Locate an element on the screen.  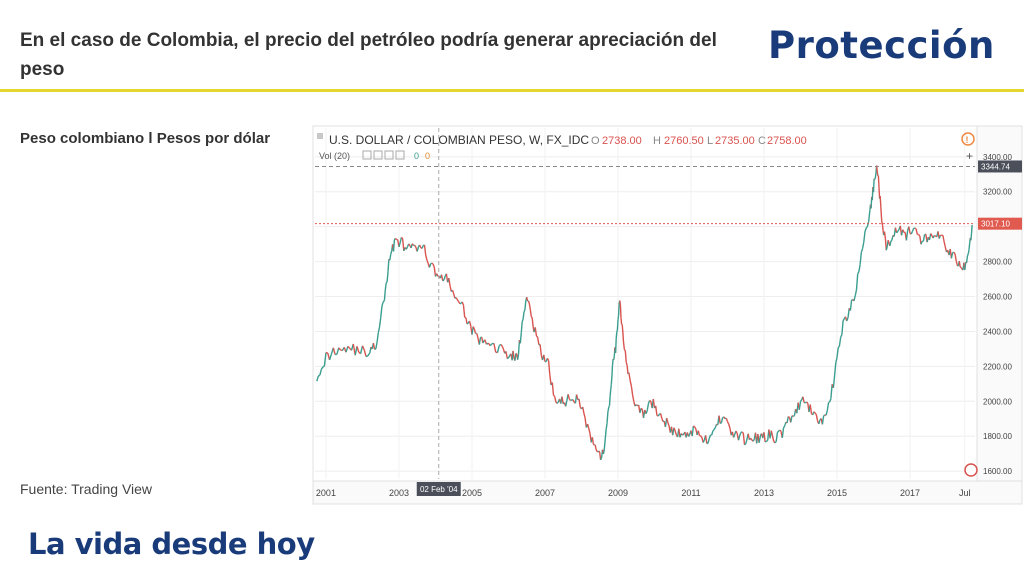
symbol-title: U.S. DOLLAR / COLOMBIAN PESO, W, FX_IDC is located at coordinates (459, 140).